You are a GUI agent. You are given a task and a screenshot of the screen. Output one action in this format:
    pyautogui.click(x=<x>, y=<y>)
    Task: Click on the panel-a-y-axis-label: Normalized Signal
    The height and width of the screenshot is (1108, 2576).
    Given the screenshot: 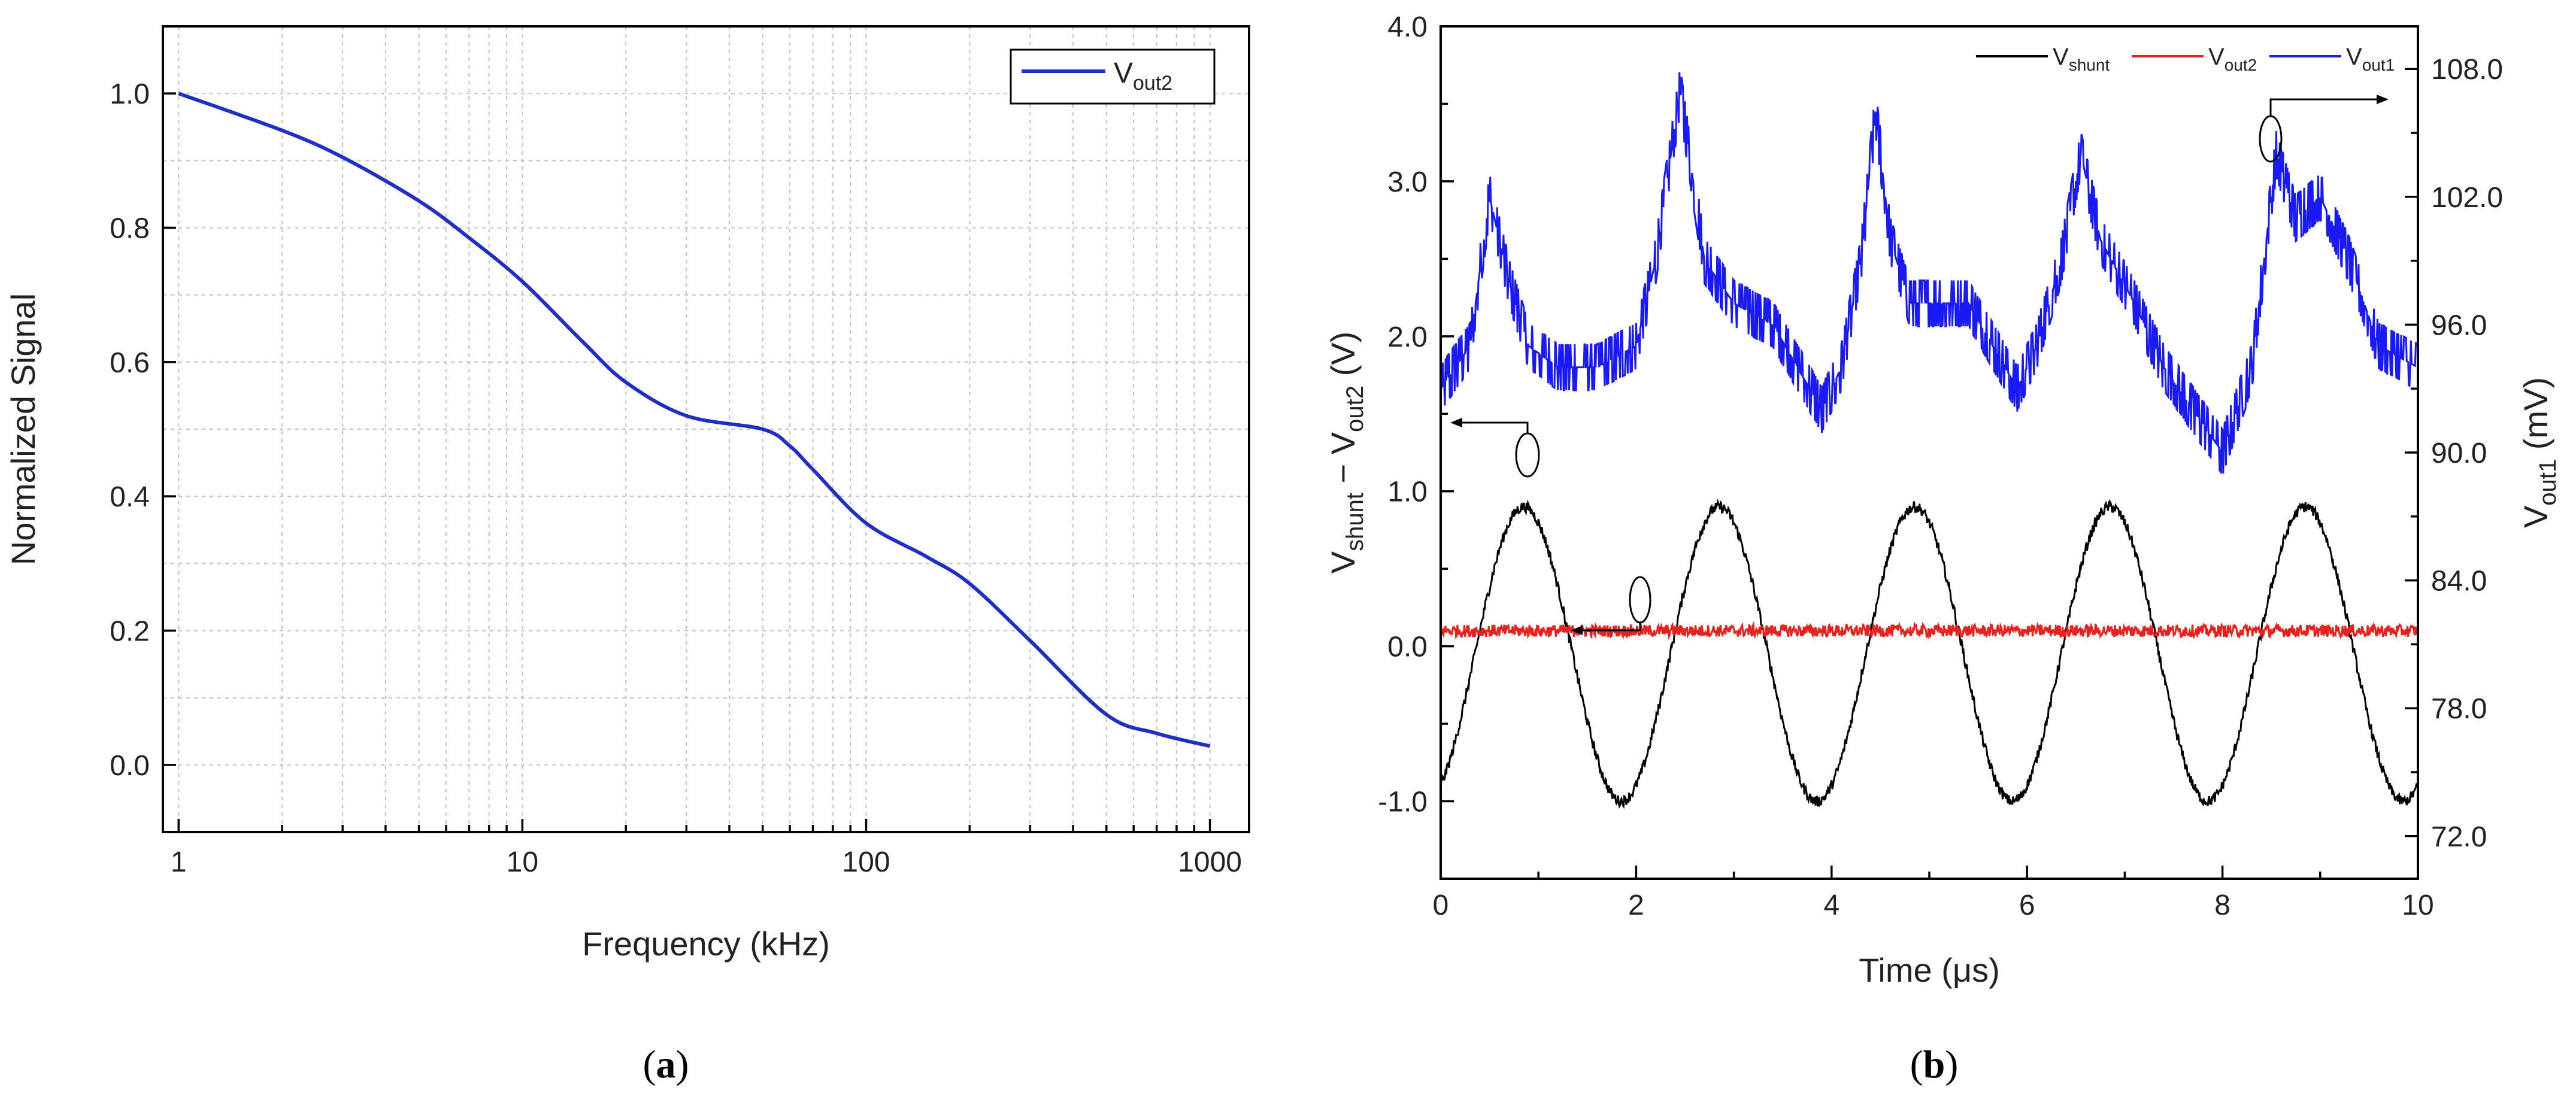 What is the action you would take?
    pyautogui.click(x=23, y=429)
    